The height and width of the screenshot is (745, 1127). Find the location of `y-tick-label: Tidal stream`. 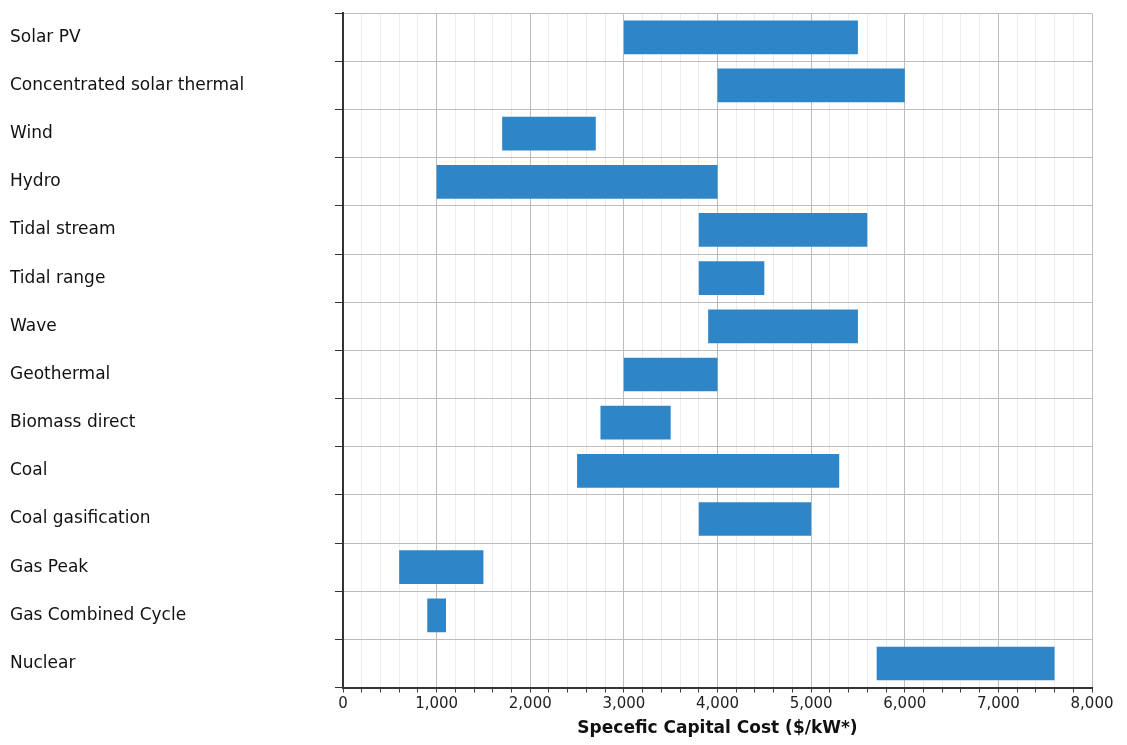

y-tick-label: Tidal stream is located at coordinates (62, 228).